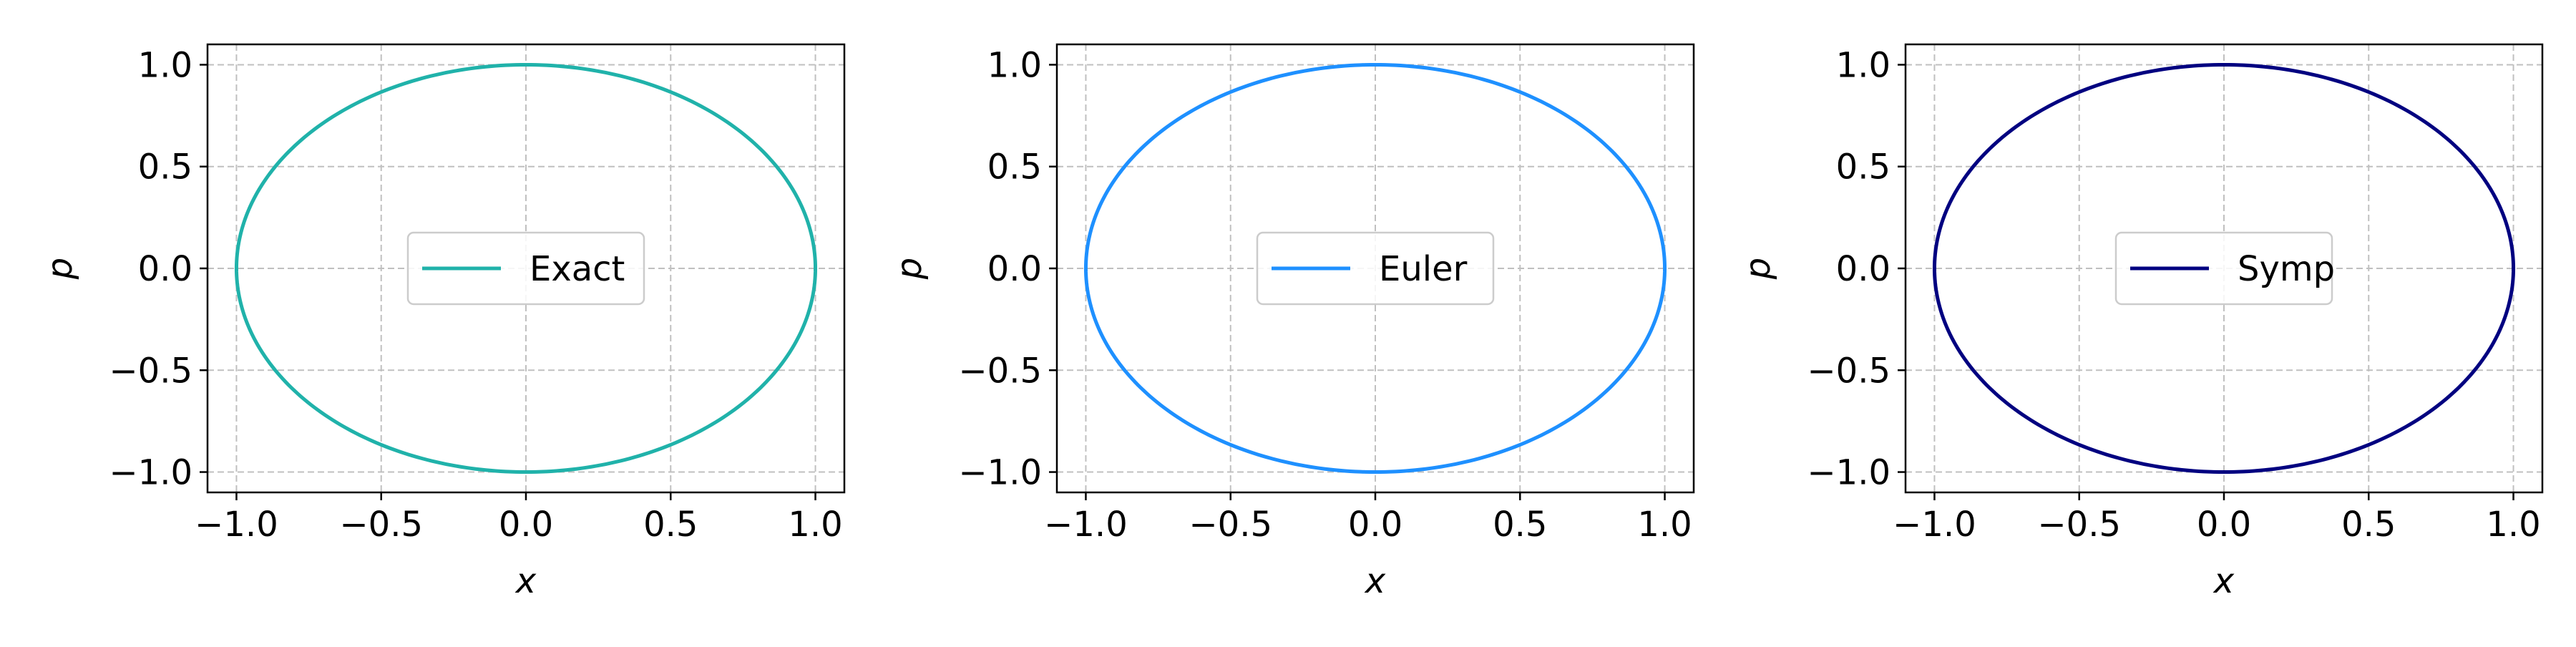  Describe the element at coordinates (1423, 269) in the screenshot. I see `legend-label: Euler` at that location.